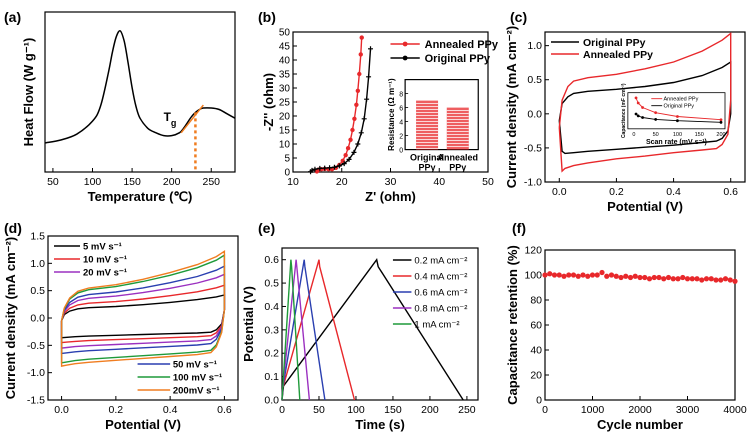 The width and height of the screenshot is (756, 442). I want to click on y-tick-label: 60, so click(536, 326).